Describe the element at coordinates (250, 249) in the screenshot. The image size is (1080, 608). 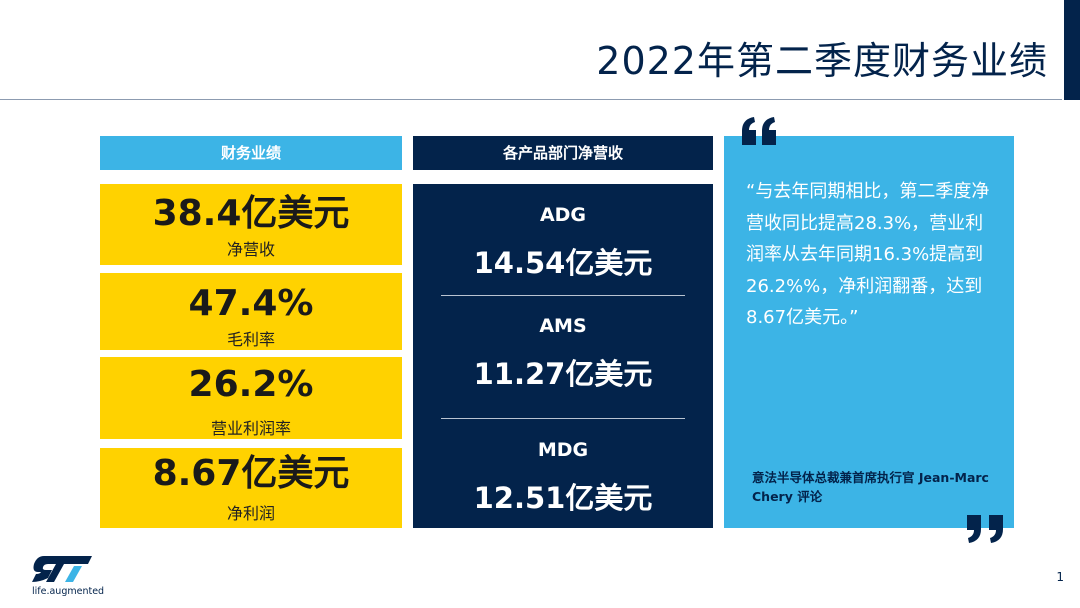
I see `kpi-label: 净营收` at that location.